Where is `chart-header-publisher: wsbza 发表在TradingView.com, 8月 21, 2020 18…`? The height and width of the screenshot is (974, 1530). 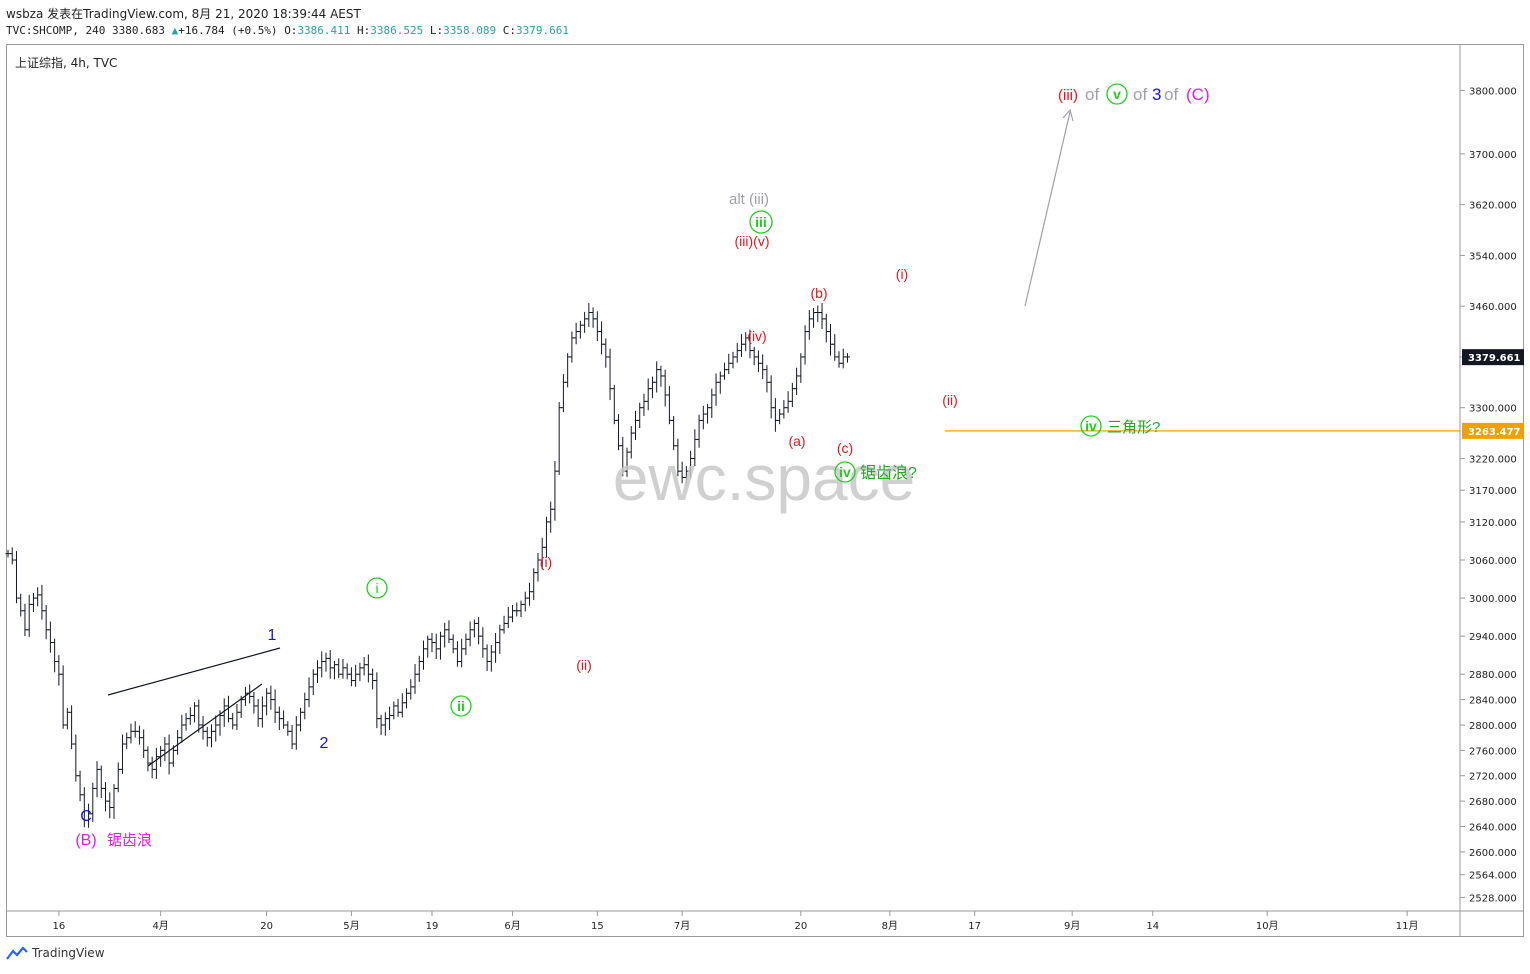 chart-header-publisher: wsbza 发表在TradingView.com, 8月 21, 2020 18… is located at coordinates (183, 13).